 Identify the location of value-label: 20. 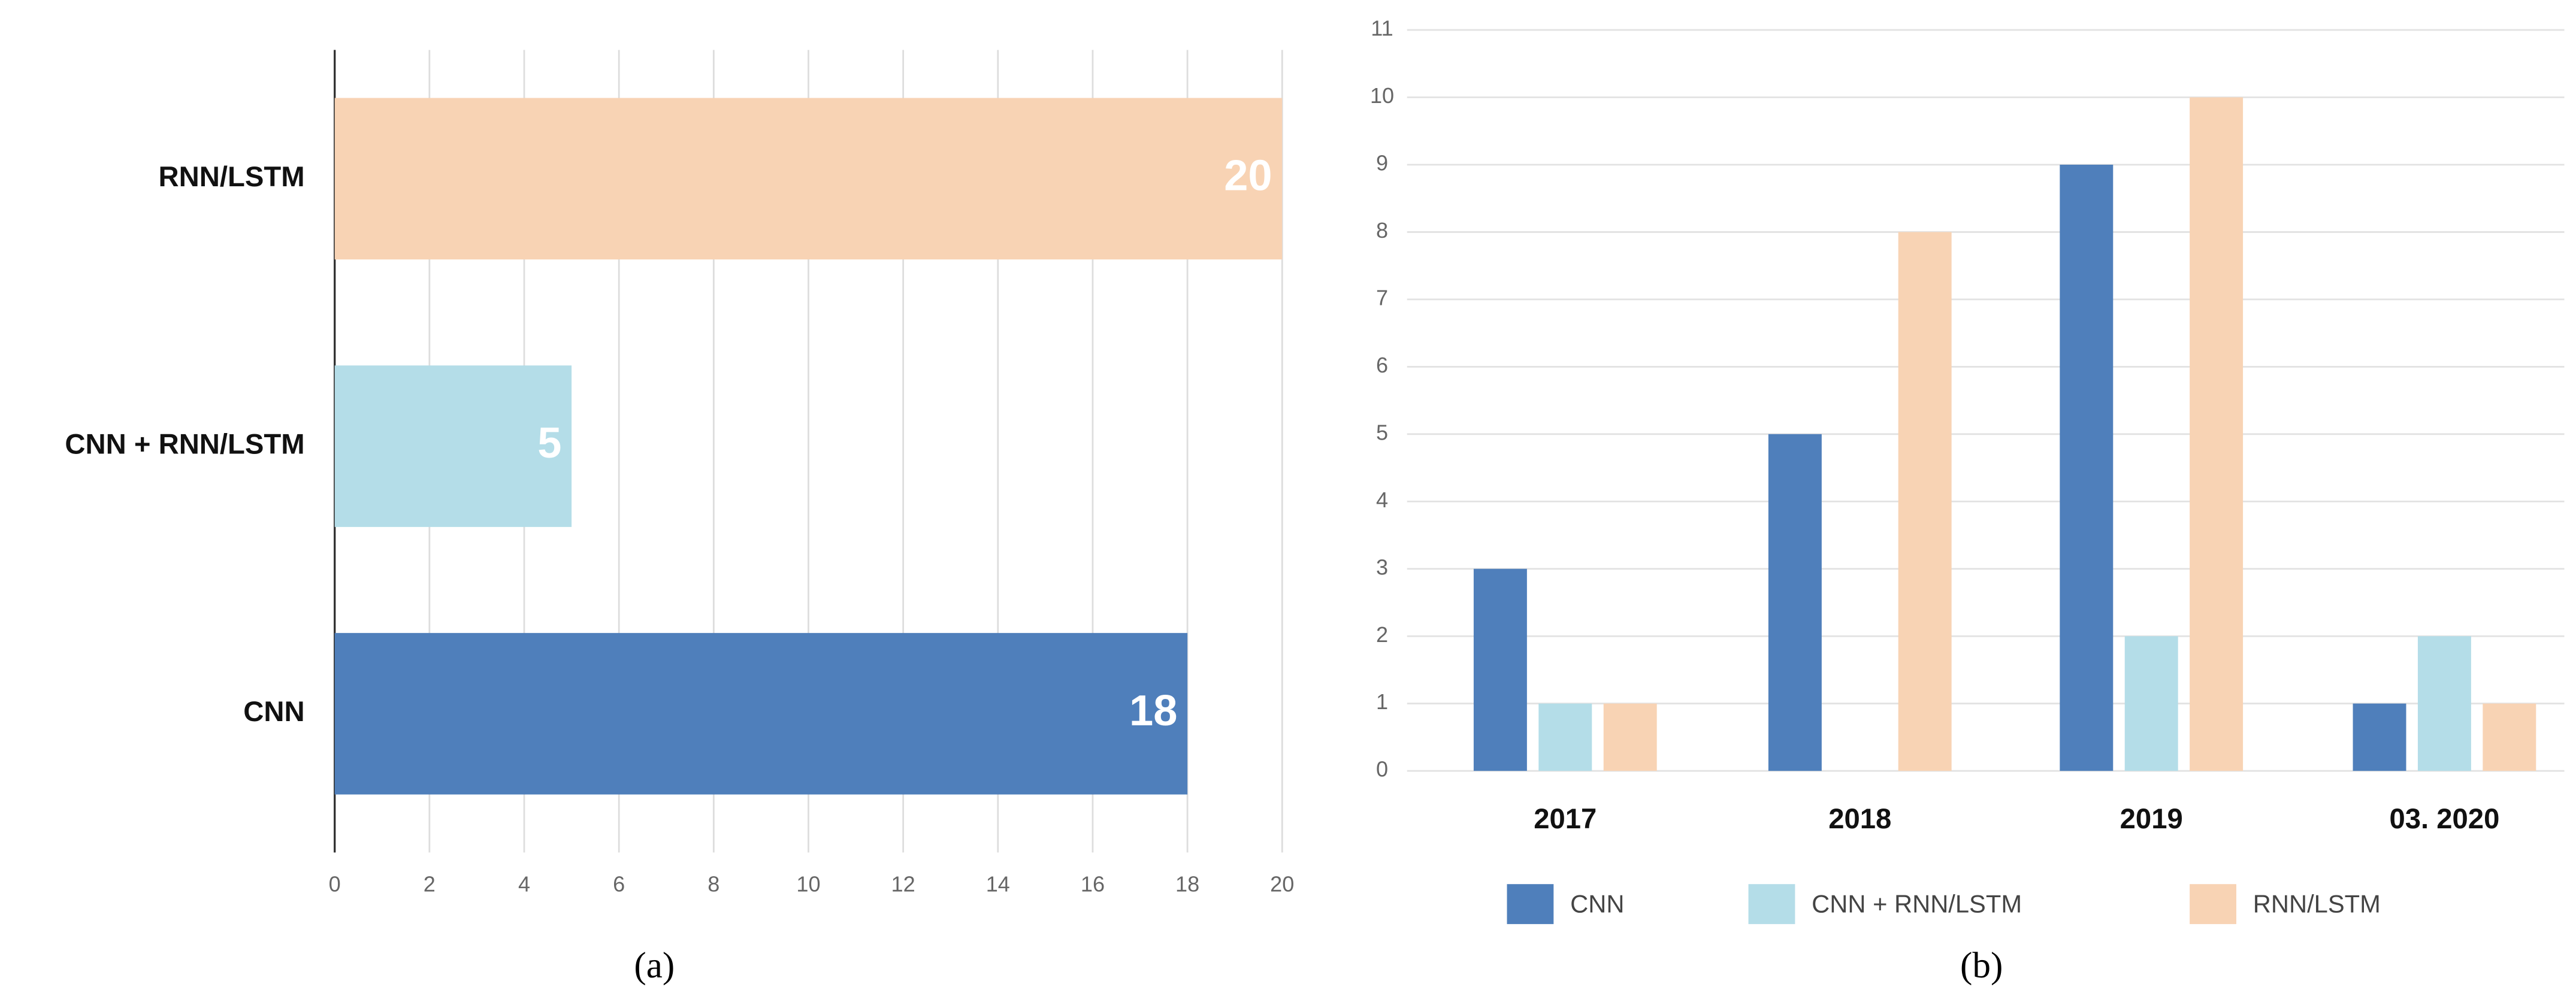
(1248, 176).